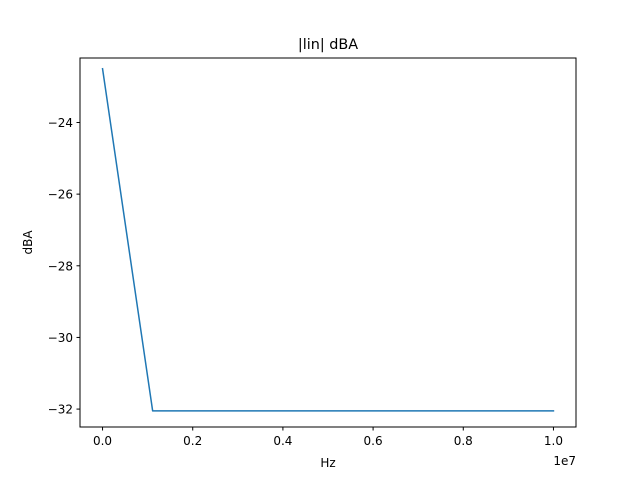 This screenshot has height=480, width=640. I want to click on x-tick-label: 0.4, so click(282, 441).